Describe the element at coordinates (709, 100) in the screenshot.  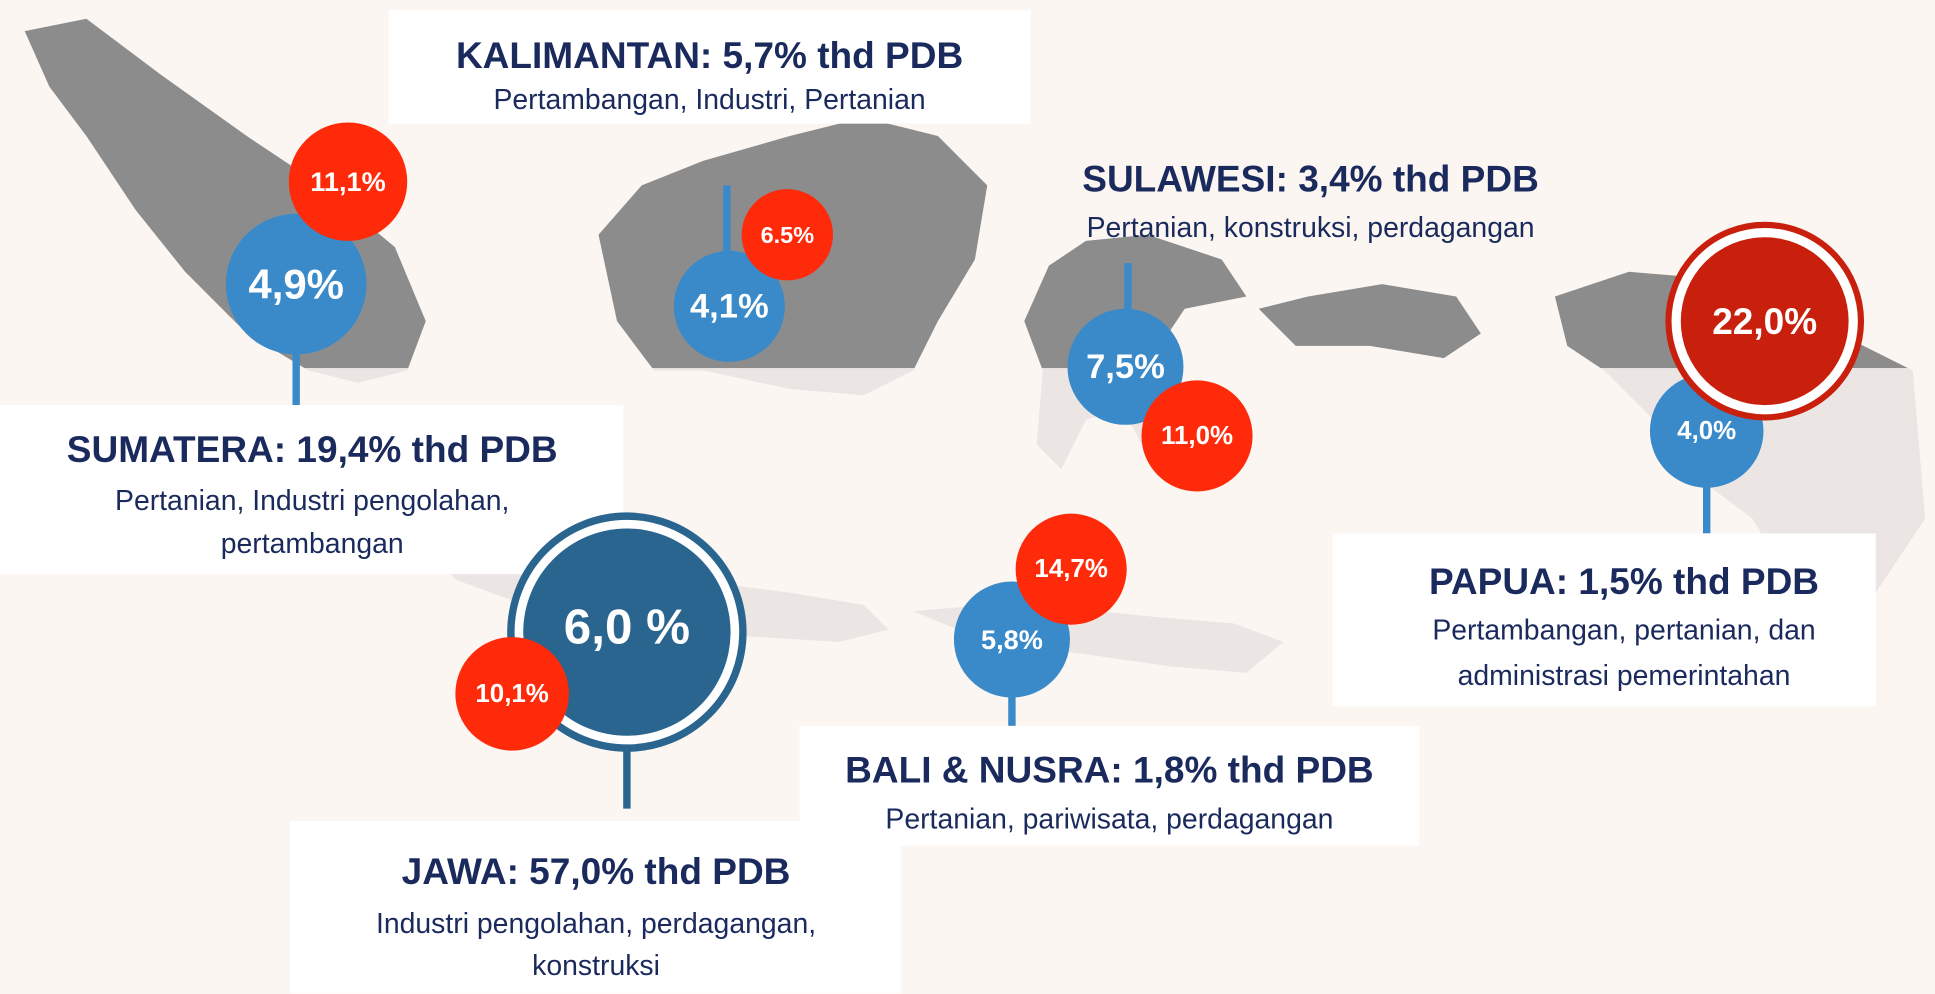
I see `region-sectors: Pertambangan, Industri, Pertanian` at that location.